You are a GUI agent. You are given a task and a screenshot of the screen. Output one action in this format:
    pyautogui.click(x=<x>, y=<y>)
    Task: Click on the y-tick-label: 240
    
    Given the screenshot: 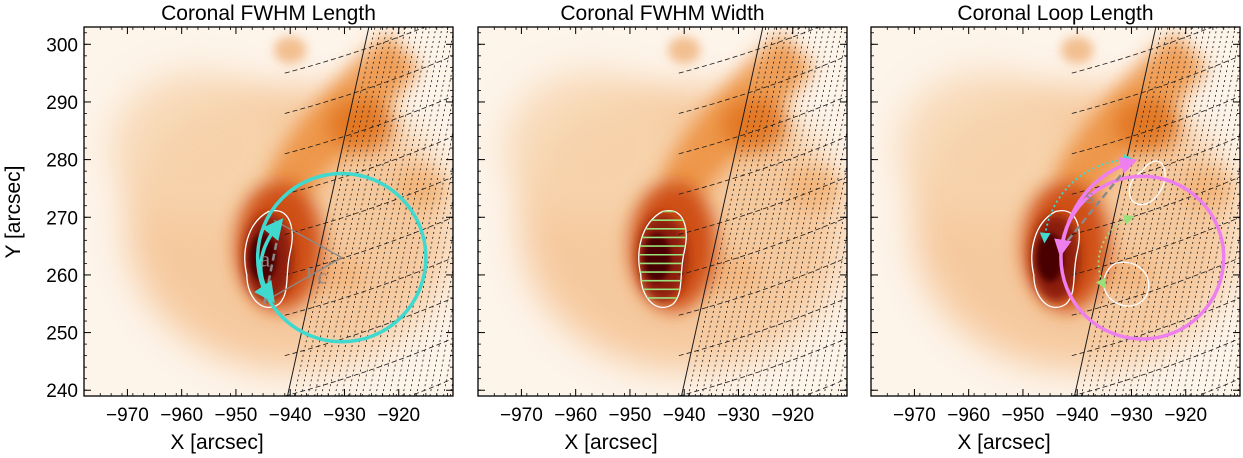 What is the action you would take?
    pyautogui.click(x=62, y=391)
    